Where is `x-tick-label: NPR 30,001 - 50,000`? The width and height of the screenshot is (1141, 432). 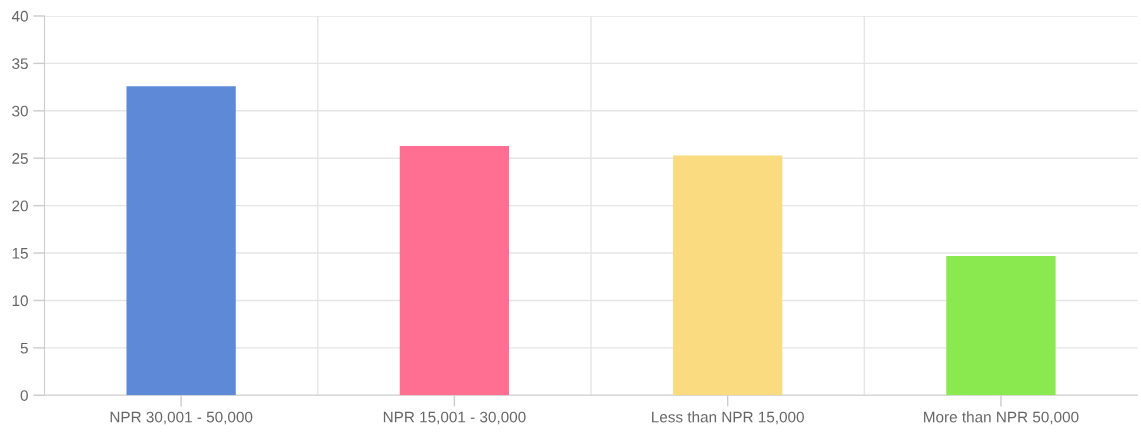
x-tick-label: NPR 30,001 - 50,000 is located at coordinates (181, 418).